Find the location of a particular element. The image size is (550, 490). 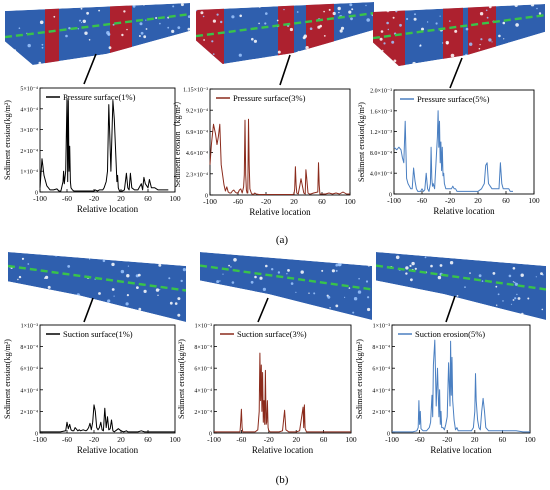

legend-label: Suction surface(3%) is located at coordinates (272, 334).